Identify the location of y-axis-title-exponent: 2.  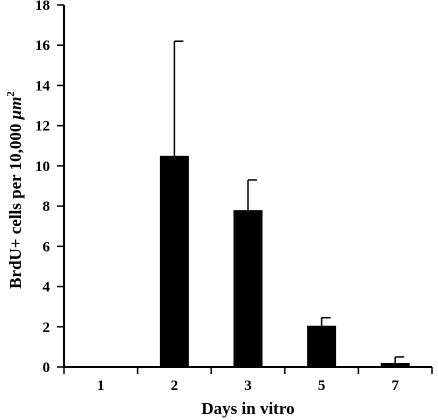
(11, 94).